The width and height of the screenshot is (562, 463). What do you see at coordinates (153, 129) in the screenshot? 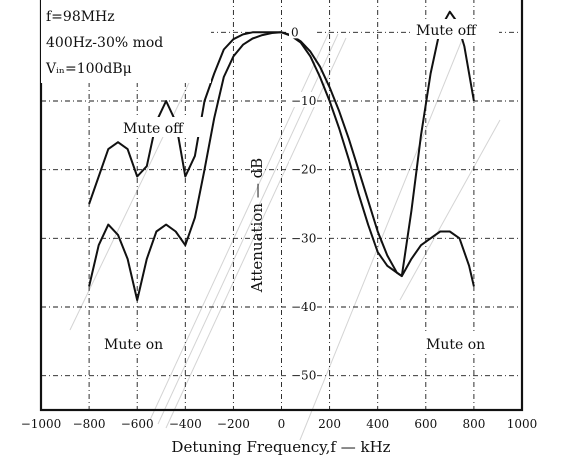
I see `annotation-mute-off-left: Mute off` at bounding box center [153, 129].